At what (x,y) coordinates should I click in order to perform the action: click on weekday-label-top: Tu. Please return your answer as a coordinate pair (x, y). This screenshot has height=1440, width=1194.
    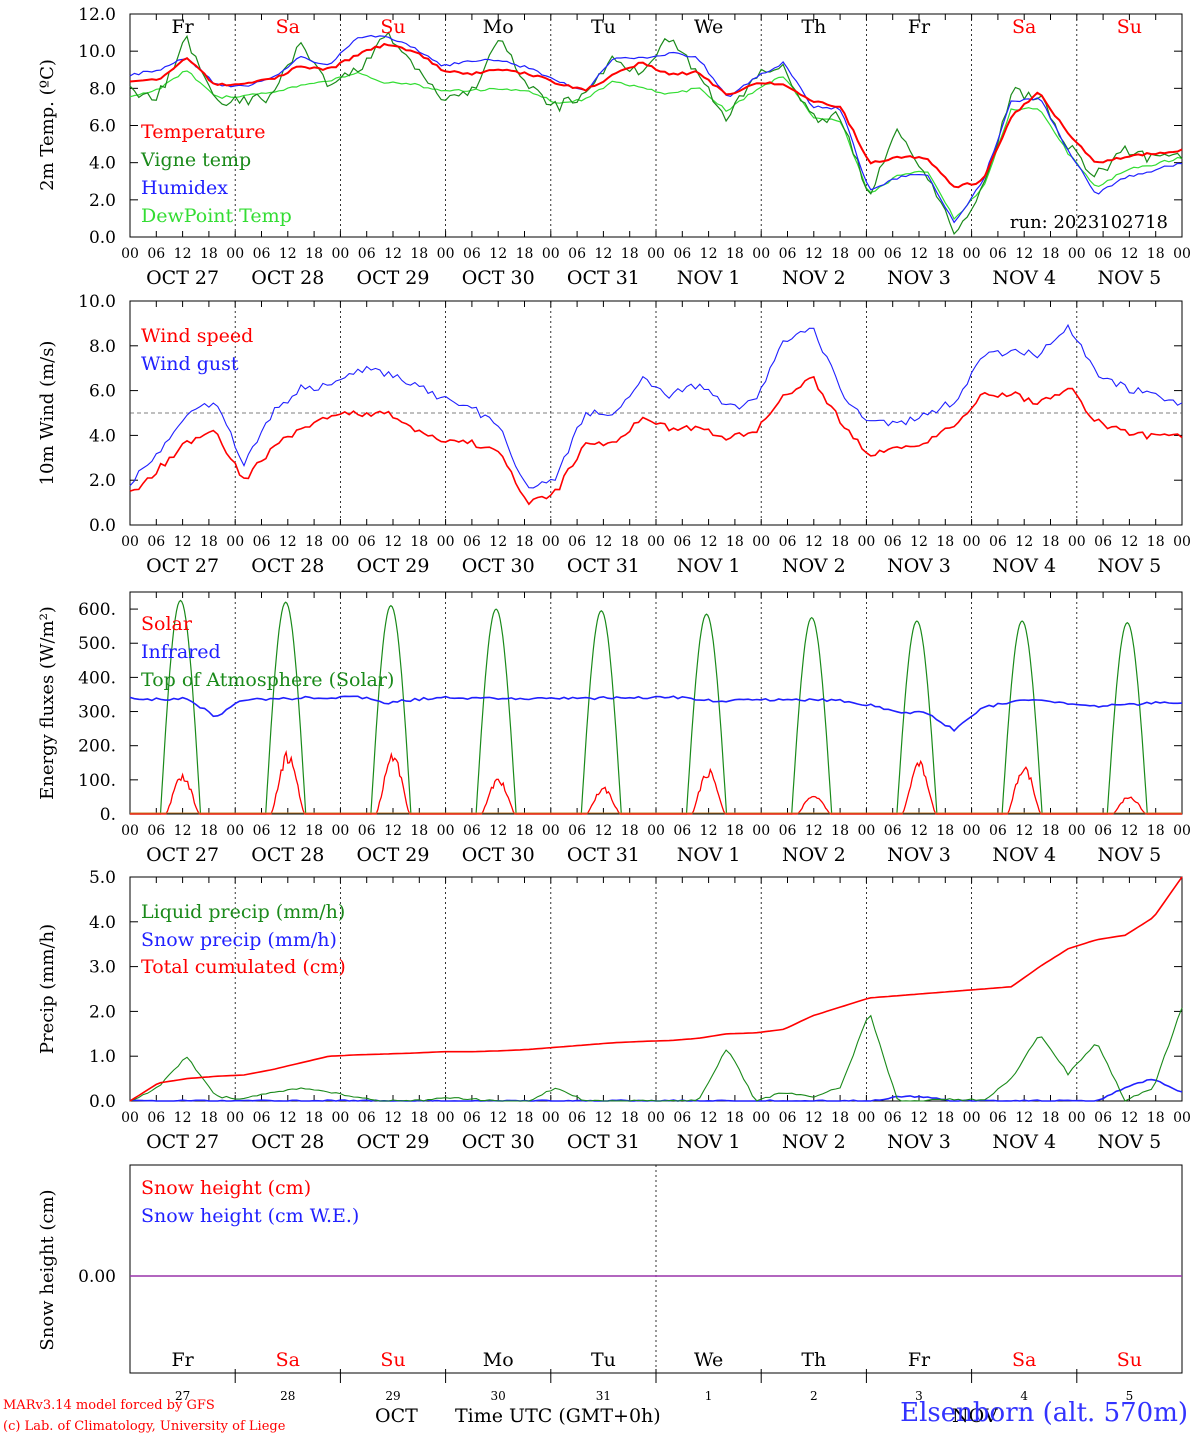
    Looking at the image, I should click on (603, 27).